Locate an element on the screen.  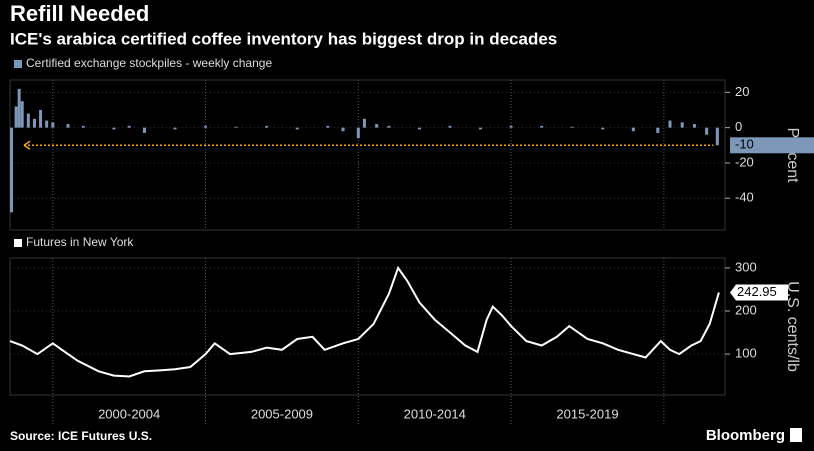
x-tick-label: 2000-2004 is located at coordinates (129, 413).